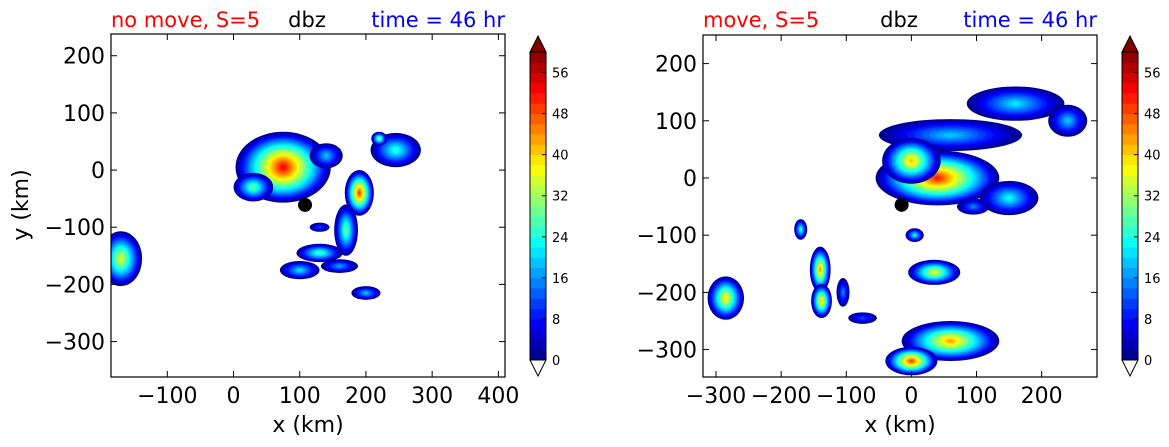 The height and width of the screenshot is (447, 1169). What do you see at coordinates (432, 396) in the screenshot?
I see `x-tick-label: 300` at bounding box center [432, 396].